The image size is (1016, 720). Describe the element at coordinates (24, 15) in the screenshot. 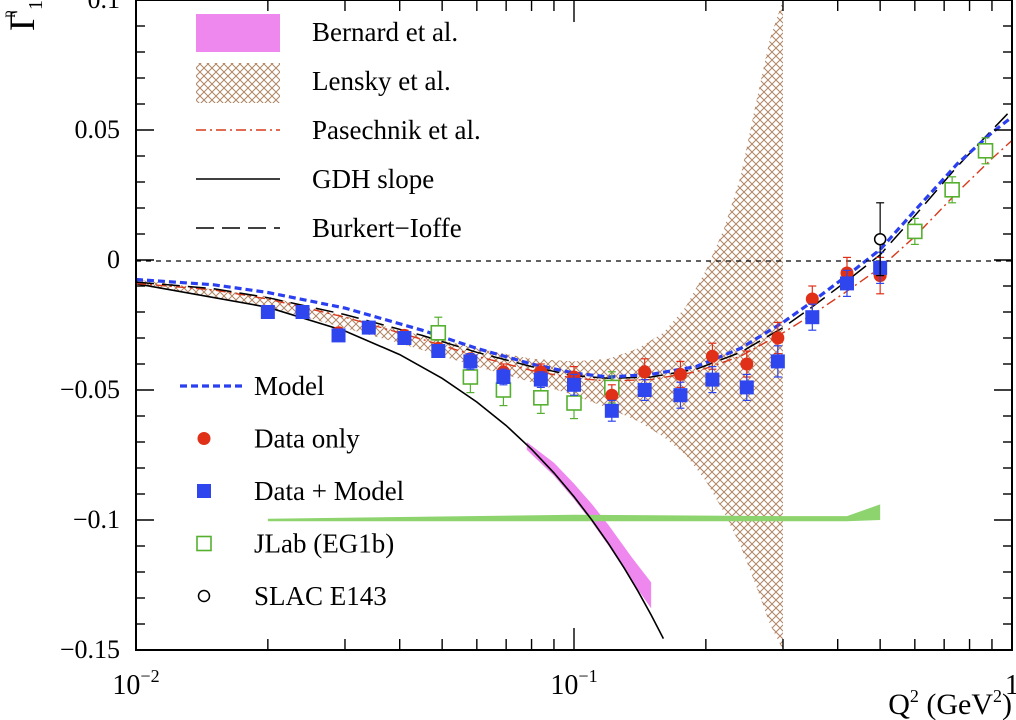

I see `y-axis-label: Γ1` at that location.